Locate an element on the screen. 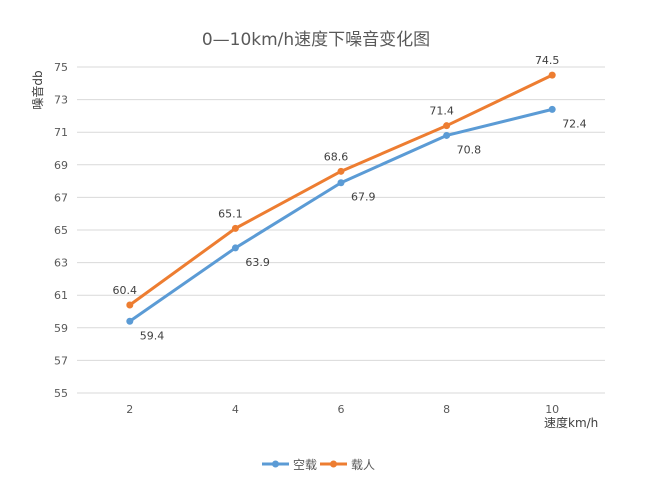  y-tick-label: 61 is located at coordinates (61, 295).